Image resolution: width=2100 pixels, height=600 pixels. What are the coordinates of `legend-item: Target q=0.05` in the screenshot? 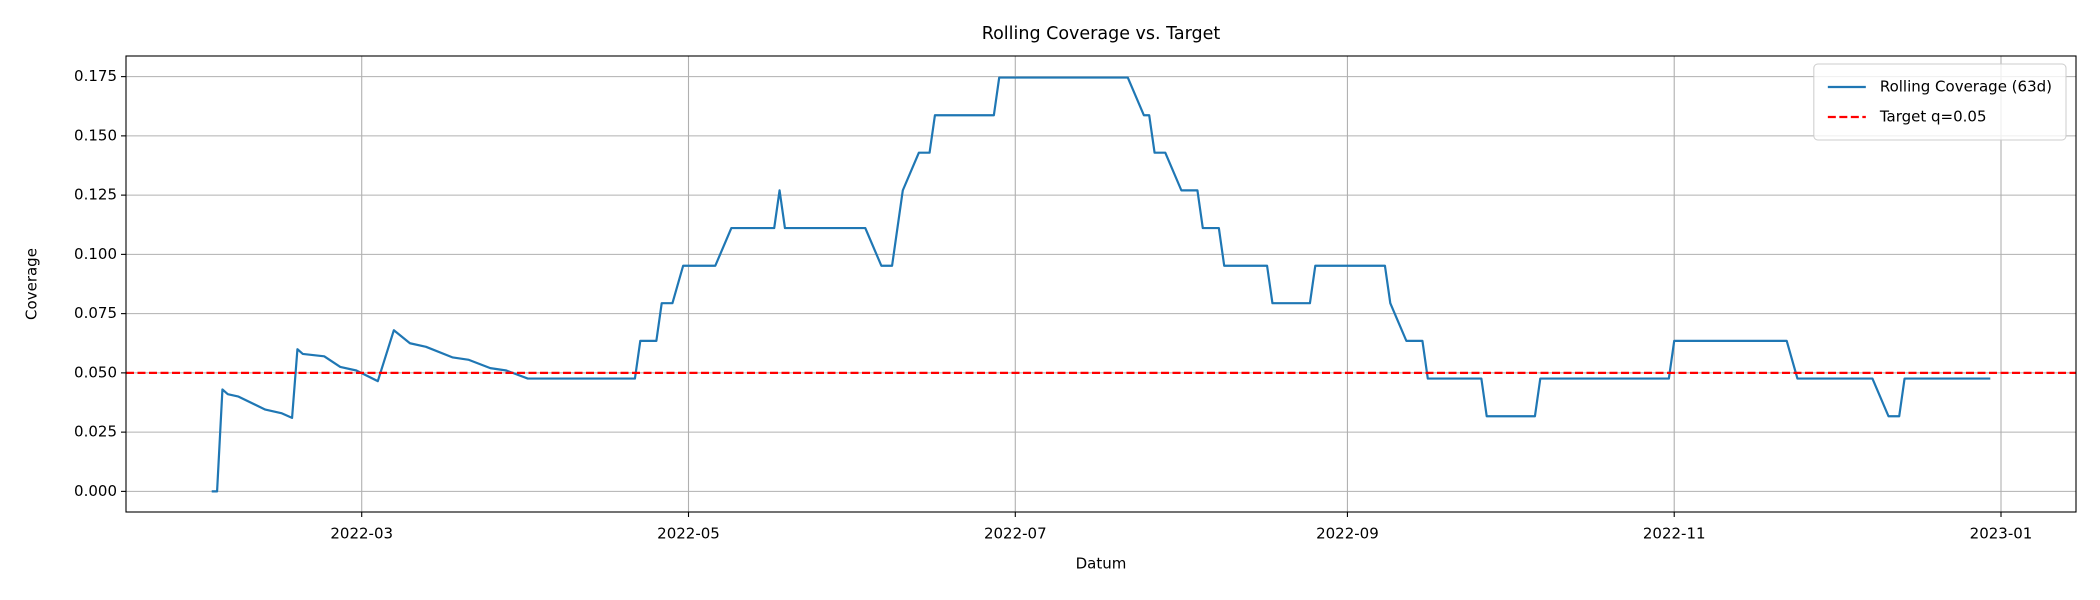 It's located at (1907, 117).